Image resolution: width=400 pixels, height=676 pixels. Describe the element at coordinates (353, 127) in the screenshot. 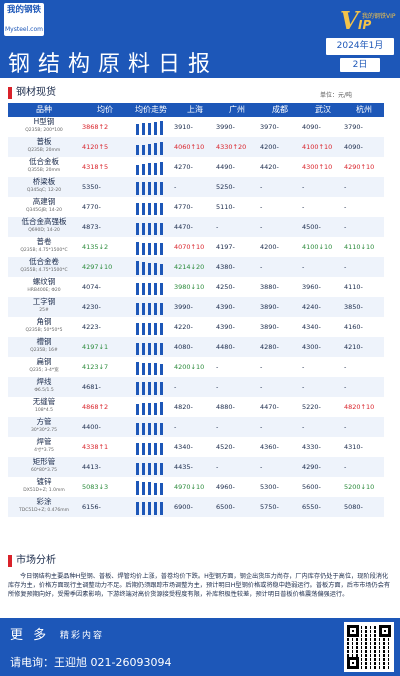

I see `city-price: 3790-` at that location.